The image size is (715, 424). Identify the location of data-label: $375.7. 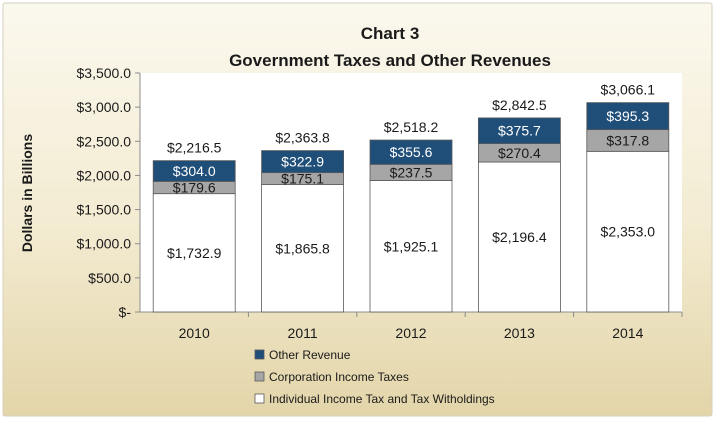
(519, 131).